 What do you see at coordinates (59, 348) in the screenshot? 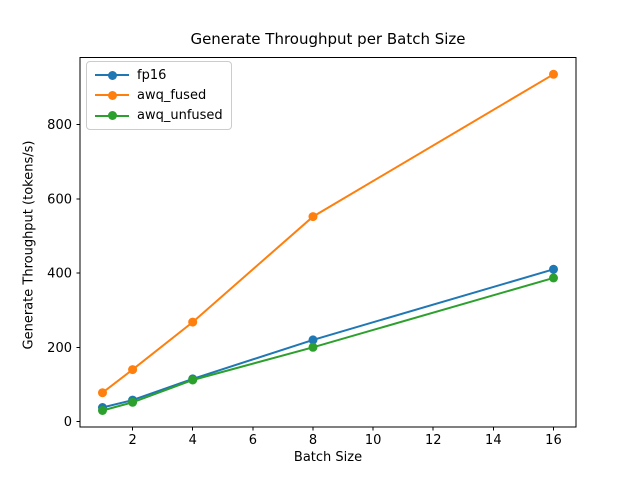
I see `y-tick-label: 200` at bounding box center [59, 348].